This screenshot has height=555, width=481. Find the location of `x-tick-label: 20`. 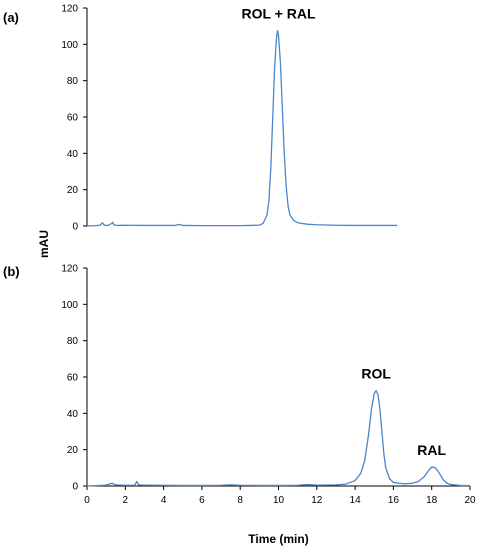

x-tick-label: 20 is located at coordinates (470, 500).